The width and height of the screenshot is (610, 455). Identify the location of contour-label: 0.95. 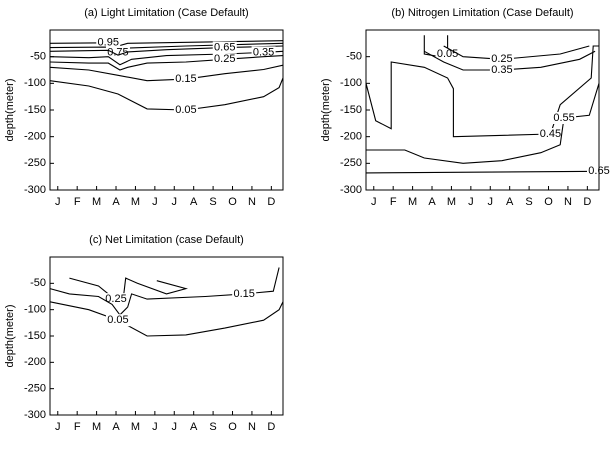
(108, 43).